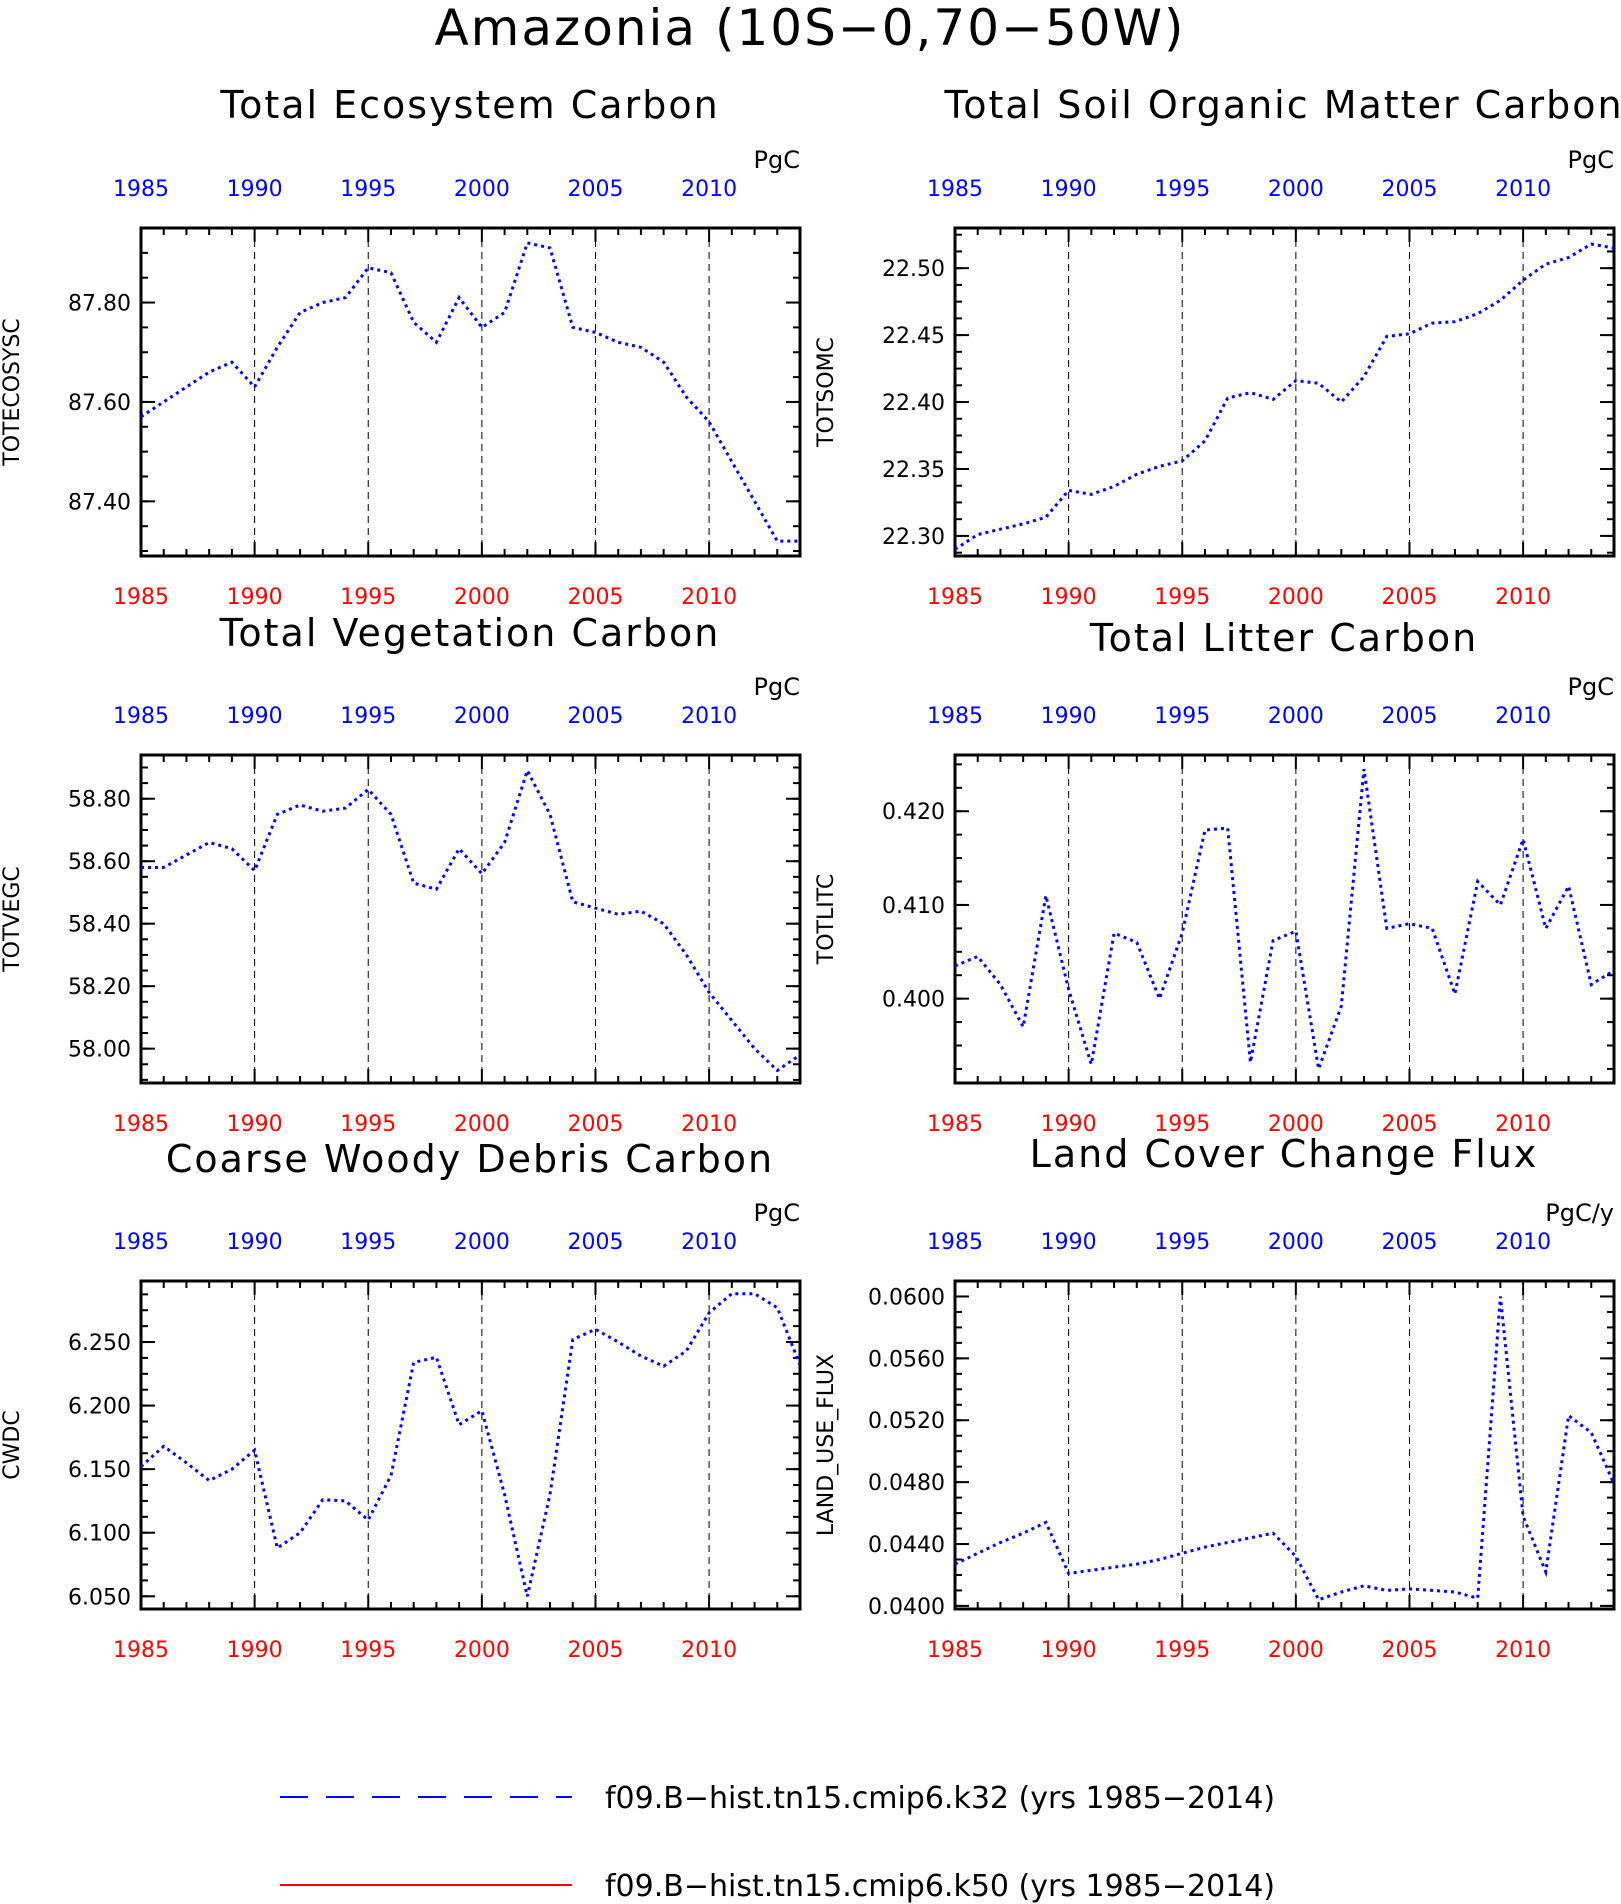 Image resolution: width=1621 pixels, height=1904 pixels. What do you see at coordinates (1283, 638) in the screenshot?
I see `panel-title: Total Litter Carbon` at bounding box center [1283, 638].